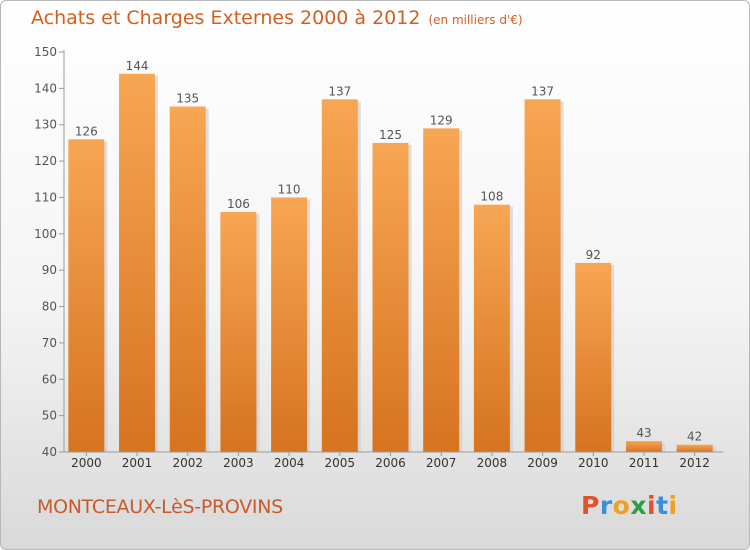 Image resolution: width=750 pixels, height=550 pixels. What do you see at coordinates (49, 416) in the screenshot?
I see `y-tick-label: 50` at bounding box center [49, 416].